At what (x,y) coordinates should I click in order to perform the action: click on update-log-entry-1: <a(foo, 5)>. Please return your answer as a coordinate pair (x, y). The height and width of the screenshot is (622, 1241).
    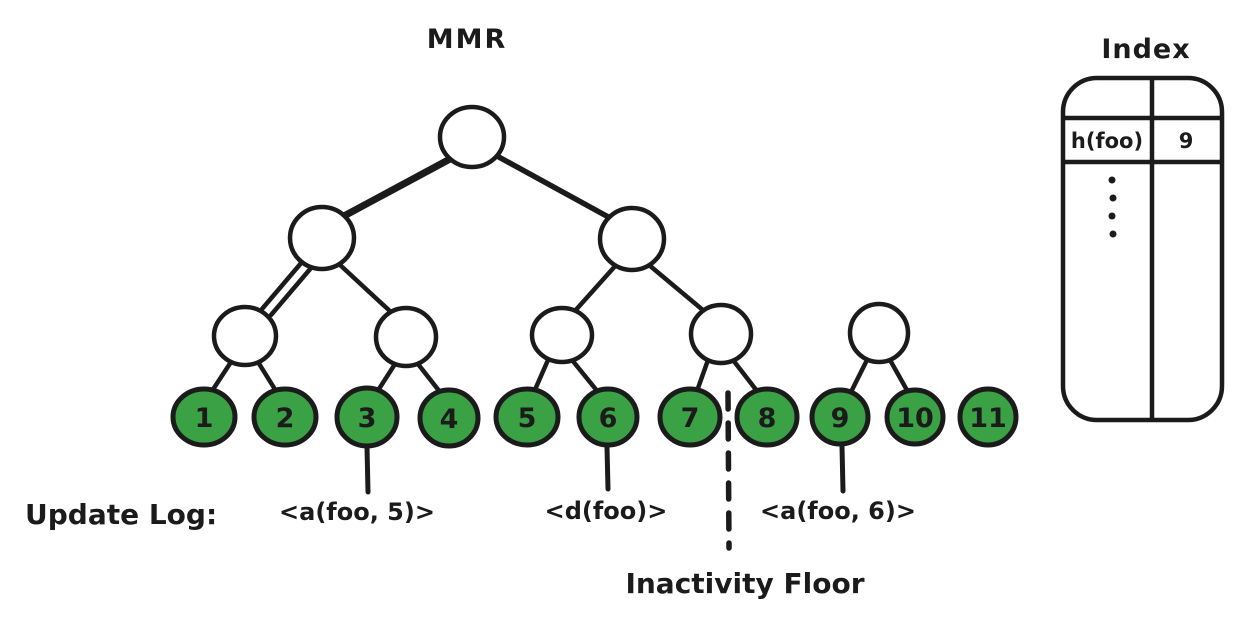
    Looking at the image, I should click on (357, 512).